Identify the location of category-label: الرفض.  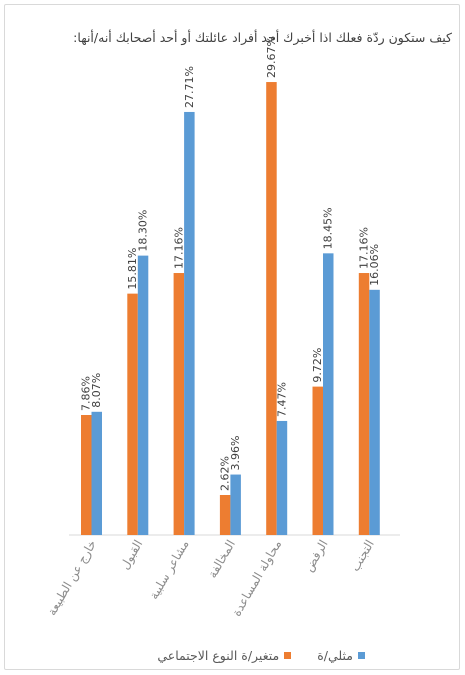
(316, 556).